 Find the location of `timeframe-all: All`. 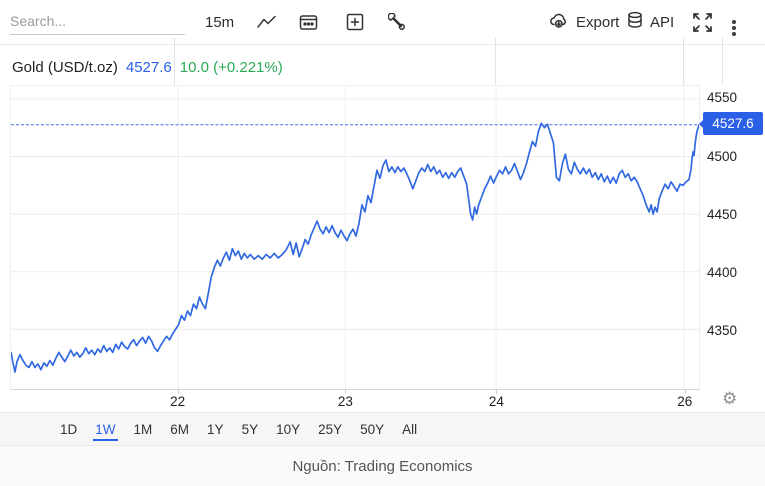

timeframe-all: All is located at coordinates (409, 429).